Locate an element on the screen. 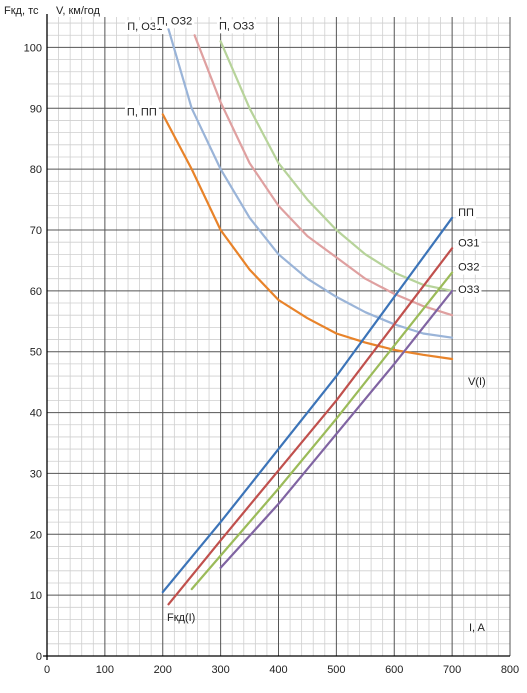 This screenshot has height=693, width=527. y-tick-label: 0 is located at coordinates (39, 657).